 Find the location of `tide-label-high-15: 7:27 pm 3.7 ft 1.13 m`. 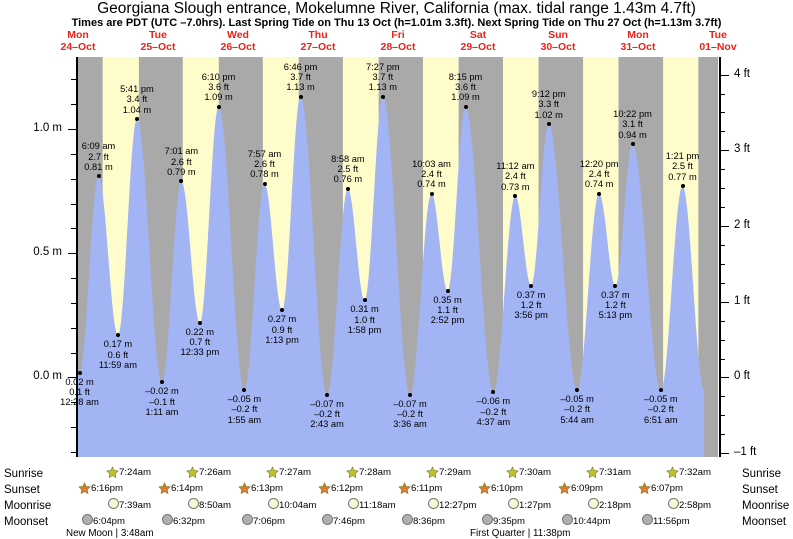

tide-label-high-15: 7:27 pm 3.7 ft 1.13 m is located at coordinates (383, 77).